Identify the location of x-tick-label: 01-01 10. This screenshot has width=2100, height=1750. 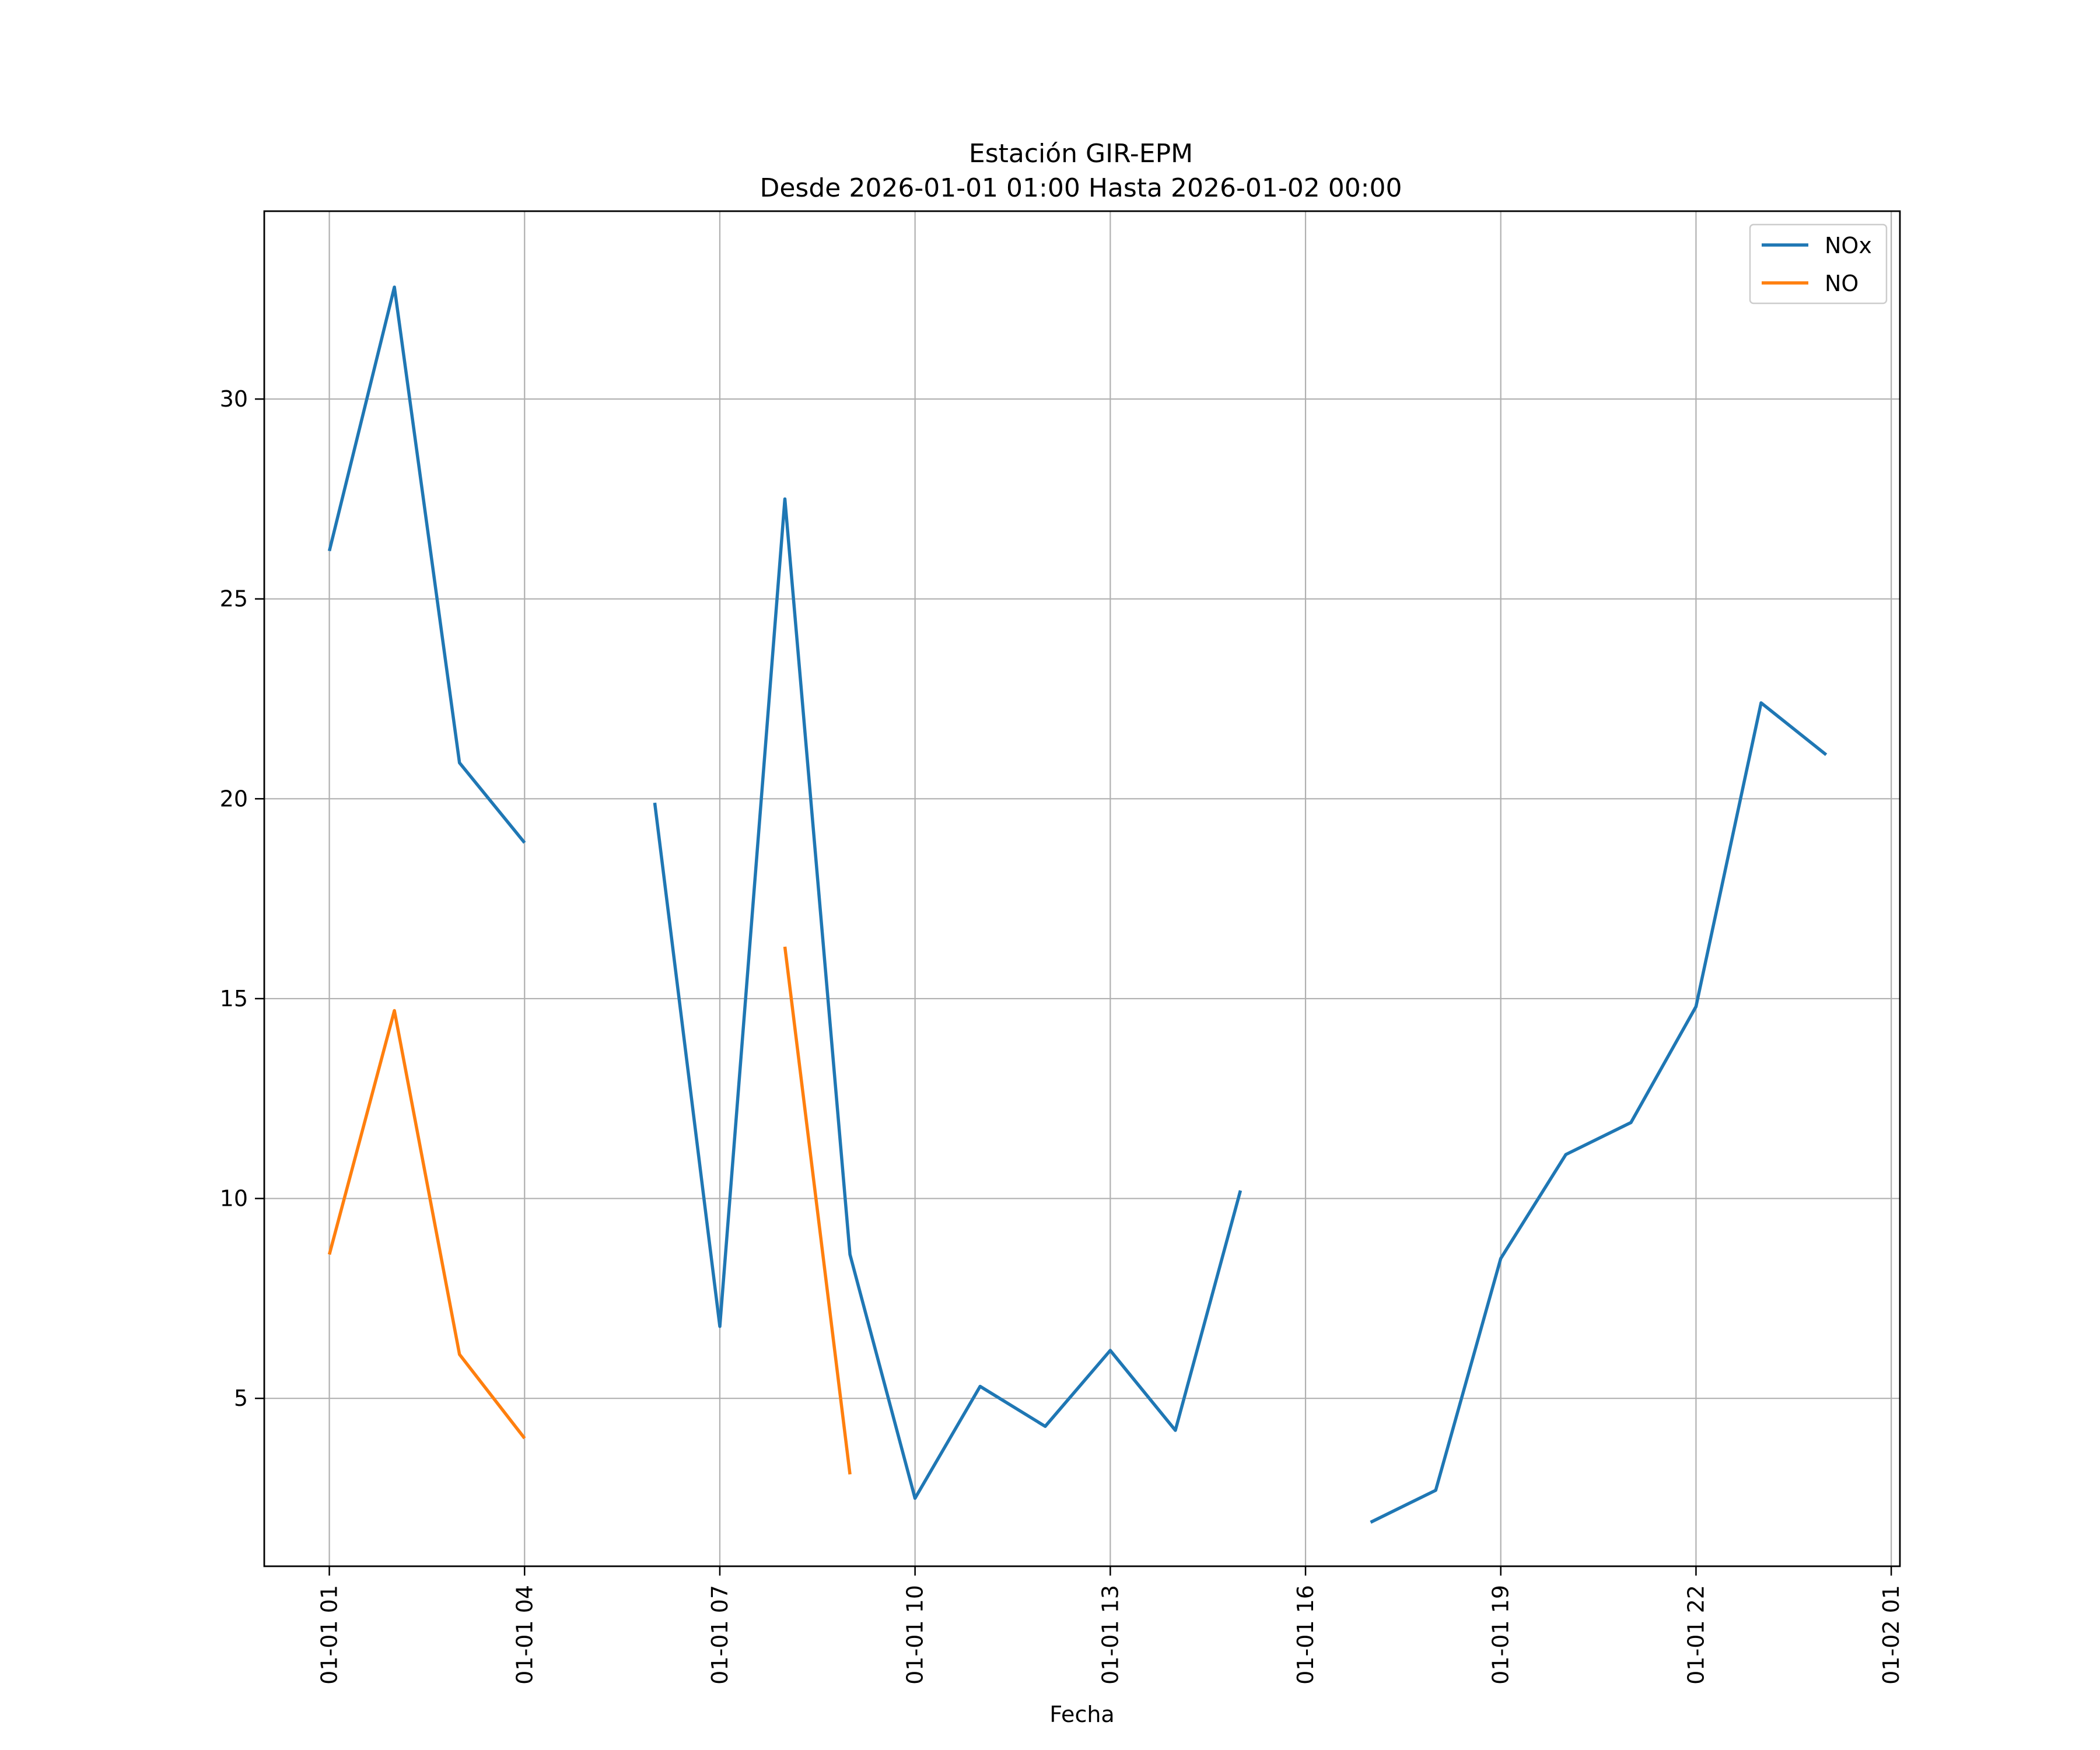
(915, 1635).